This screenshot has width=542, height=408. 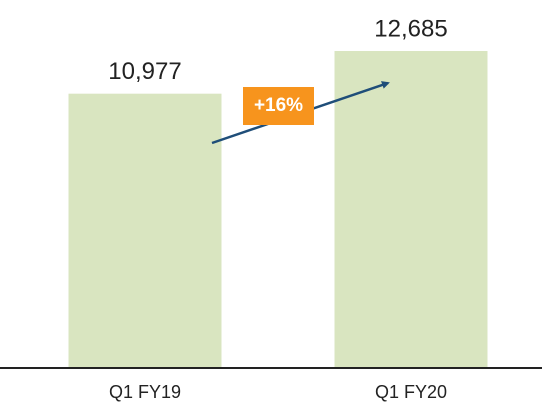 I want to click on x-tick-label: Q1 FY19, so click(x=145, y=392).